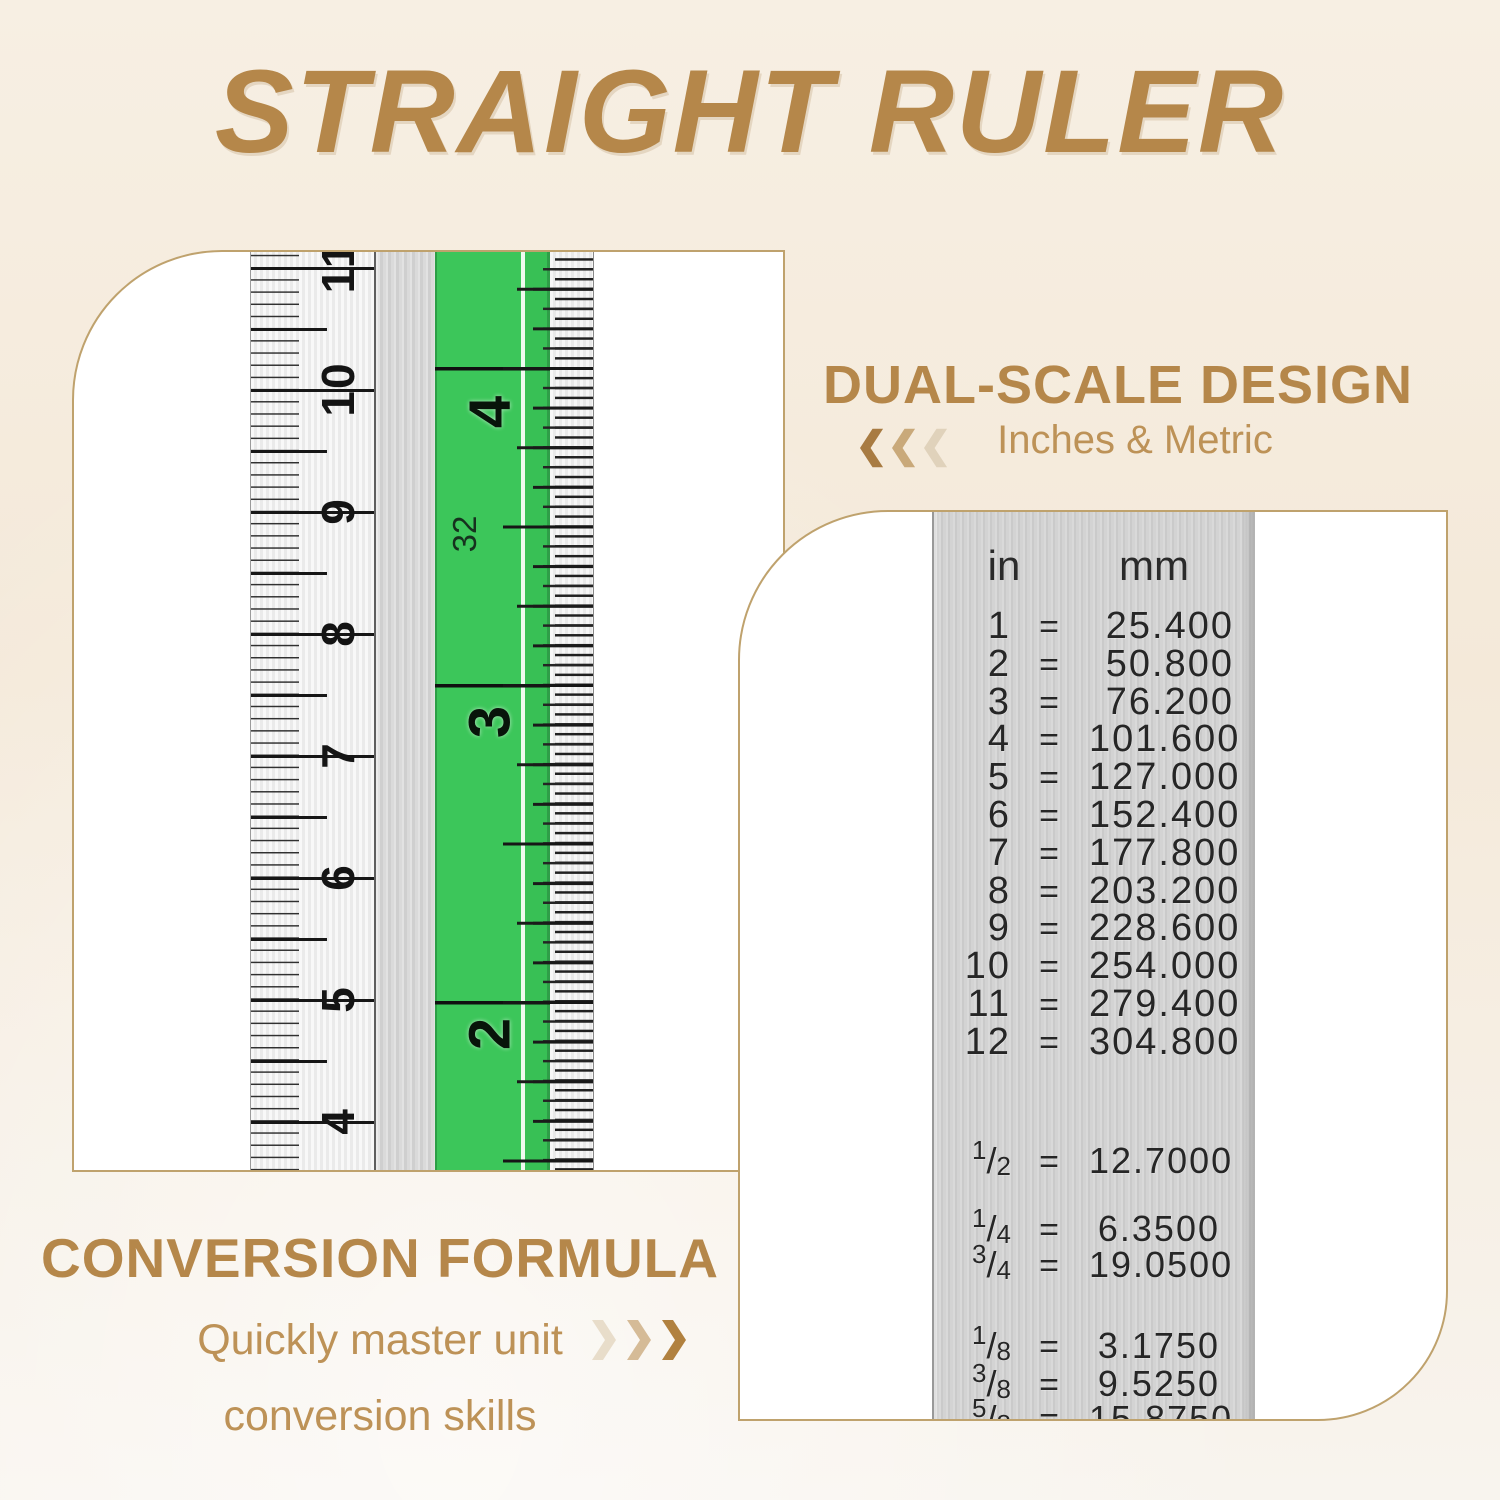 The width and height of the screenshot is (1500, 1500). What do you see at coordinates (1096, 1381) in the screenshot?
I see `table-row-fraction: 3/8 = 9.5250` at bounding box center [1096, 1381].